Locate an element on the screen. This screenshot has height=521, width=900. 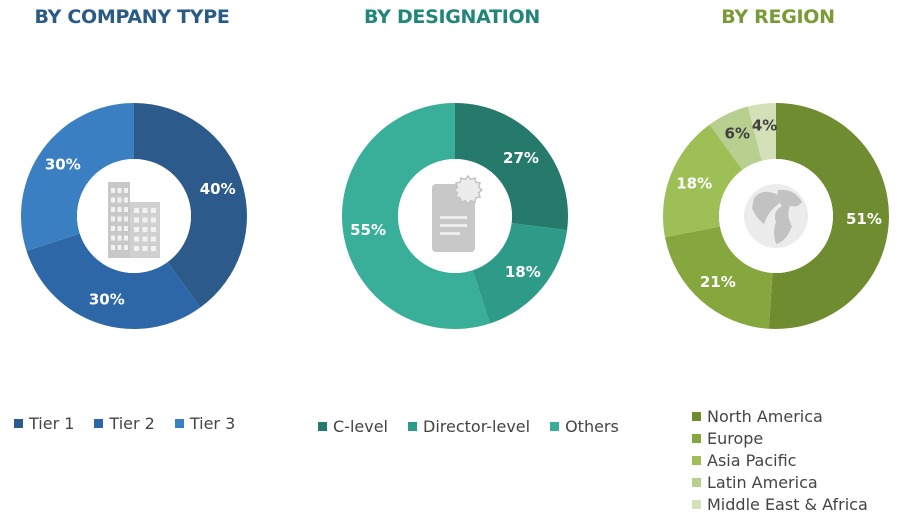
data-label-latin-america: 6% is located at coordinates (737, 134).